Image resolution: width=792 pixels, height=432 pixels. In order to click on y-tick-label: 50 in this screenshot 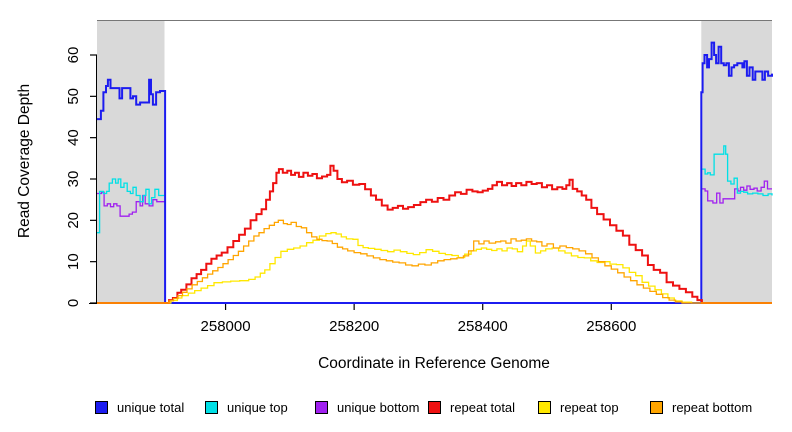, I will do `click(73, 96)`.